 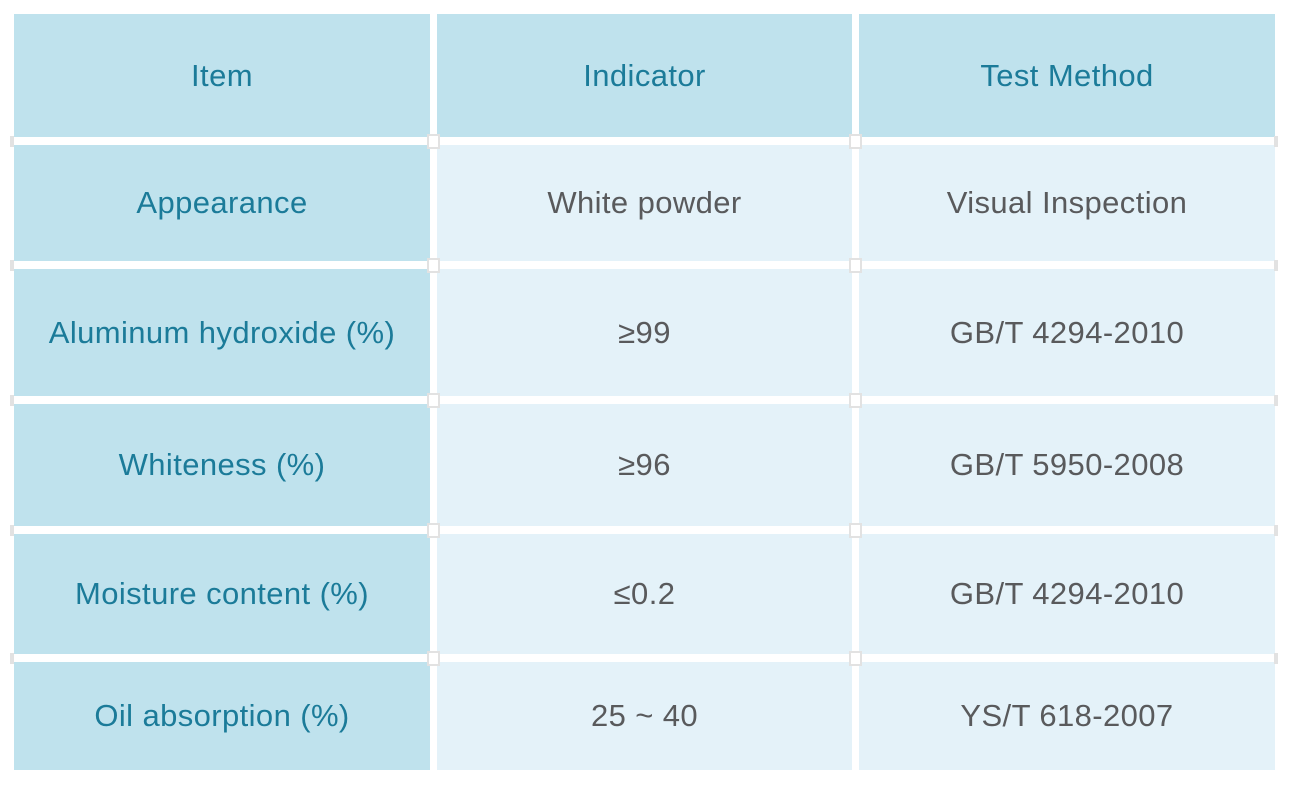 I want to click on header-cell-indicator: Indicator, so click(x=644, y=75).